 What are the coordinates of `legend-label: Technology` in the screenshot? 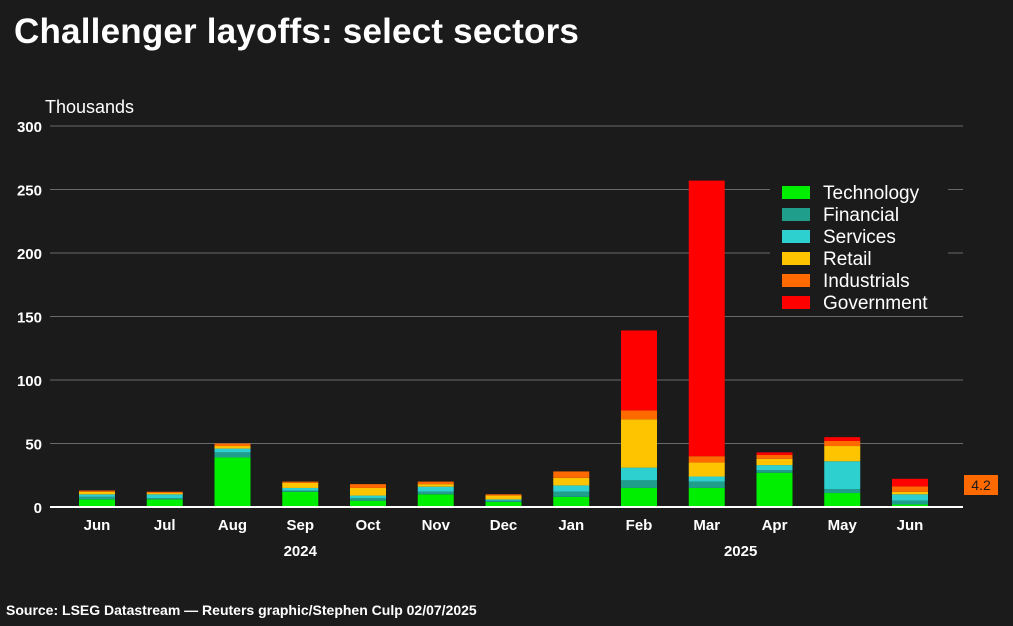 It's located at (871, 193).